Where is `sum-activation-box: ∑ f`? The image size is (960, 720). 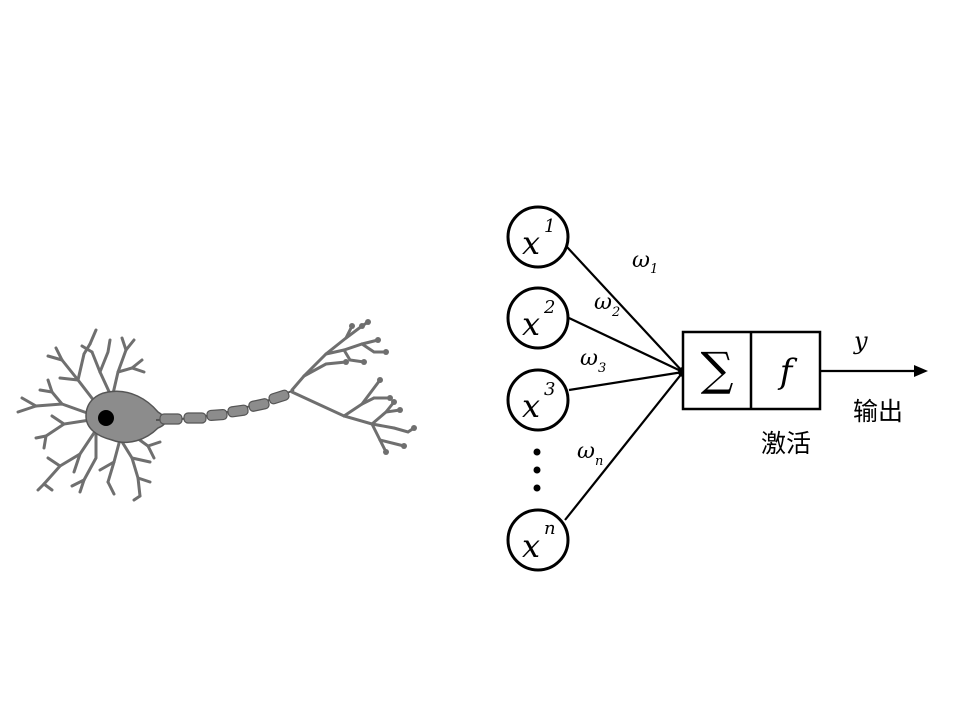
sum-activation-box: ∑ f is located at coordinates (751, 370).